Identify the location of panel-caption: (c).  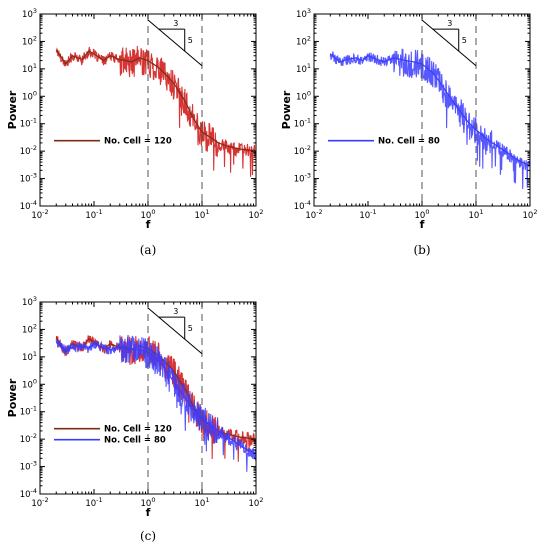
(148, 536).